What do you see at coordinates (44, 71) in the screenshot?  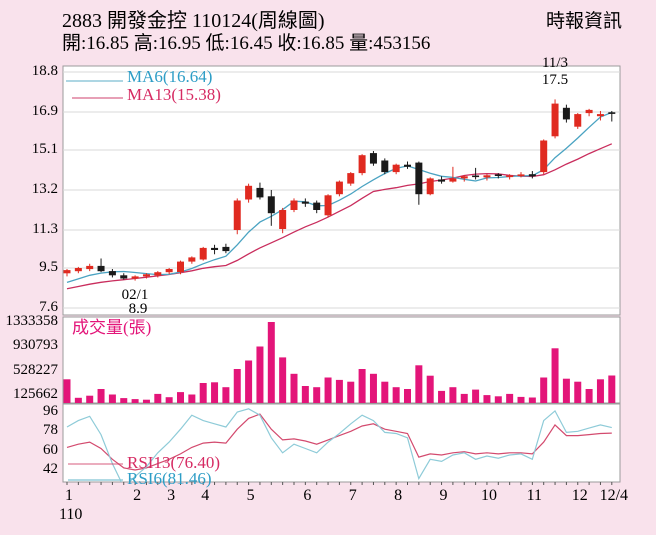 I see `price-axis-label: 18.8` at bounding box center [44, 71].